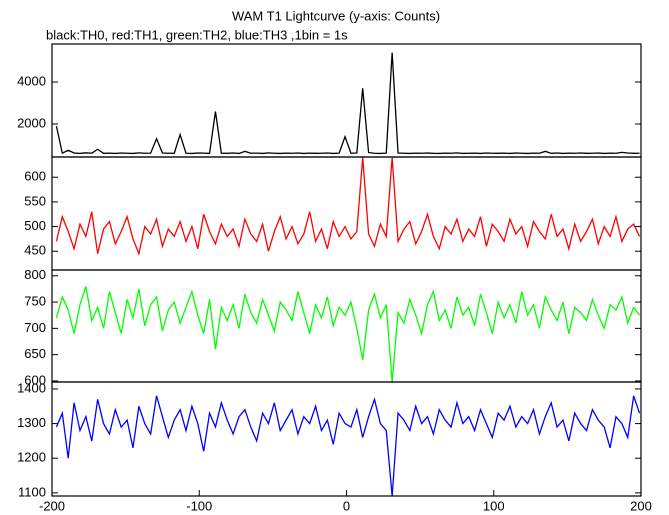 The height and width of the screenshot is (515, 669). Describe the element at coordinates (346, 505) in the screenshot. I see `x-tick-label: 0` at that location.